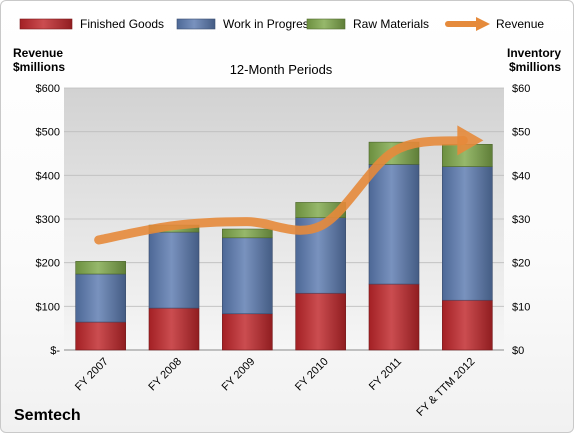  I want to click on right-tick-label: $30, so click(521, 220).